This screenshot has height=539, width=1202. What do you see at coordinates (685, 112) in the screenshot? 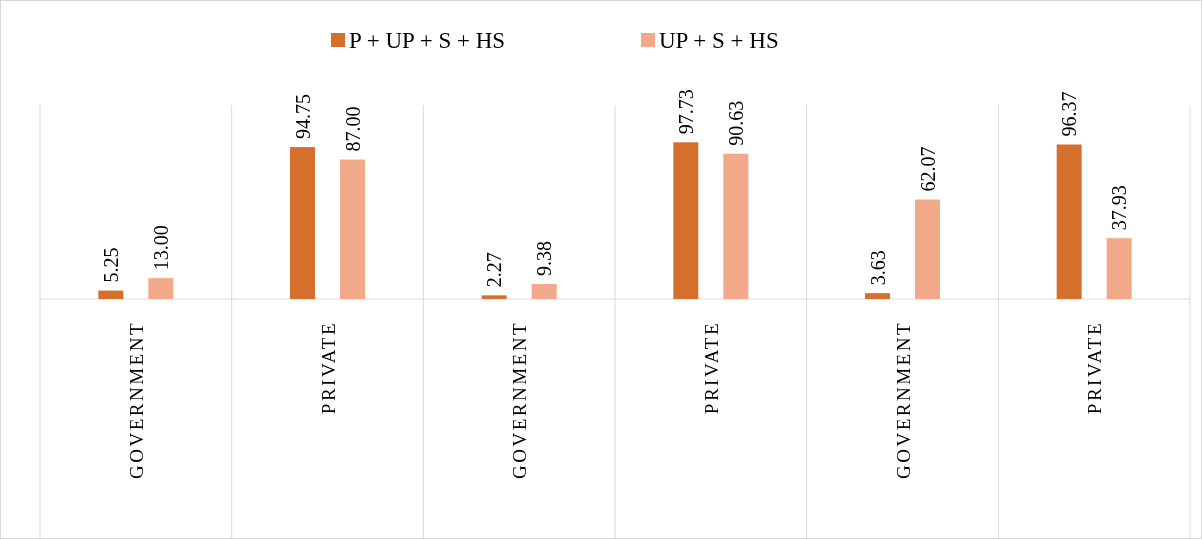
I see `data-label: 97.73` at bounding box center [685, 112].